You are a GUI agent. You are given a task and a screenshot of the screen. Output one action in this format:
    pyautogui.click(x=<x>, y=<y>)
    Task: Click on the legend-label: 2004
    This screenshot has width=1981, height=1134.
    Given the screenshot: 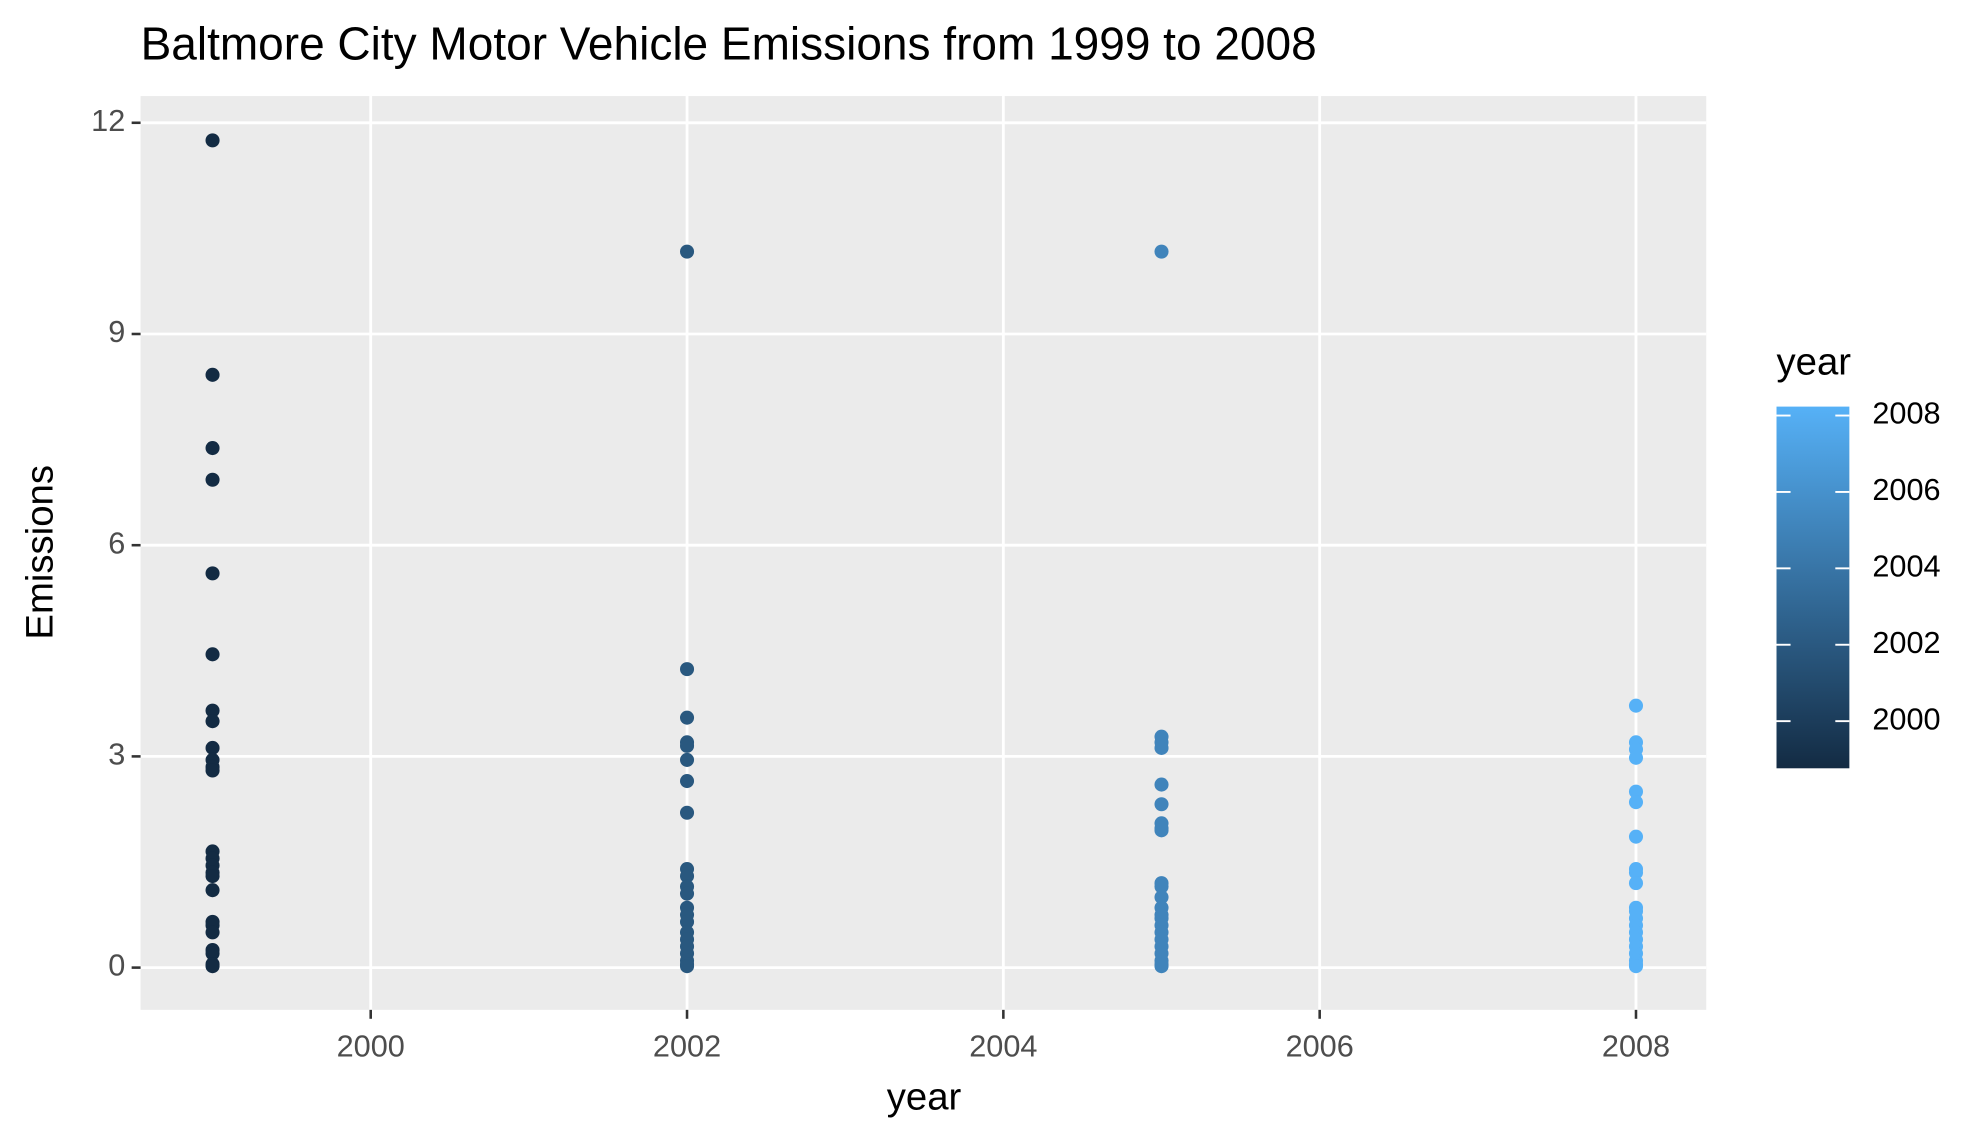 What is the action you would take?
    pyautogui.click(x=1906, y=566)
    